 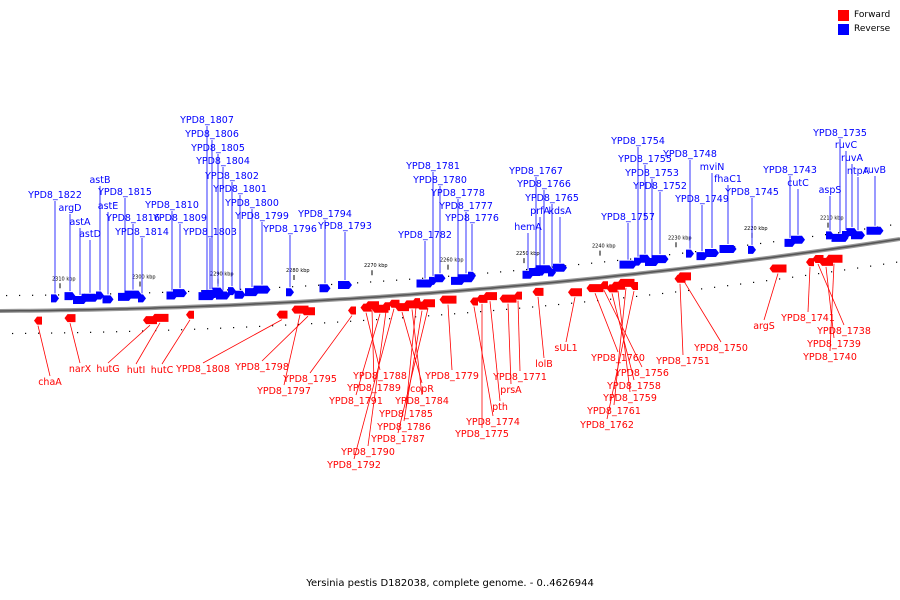 I want to click on scale-label: 2310 kbp, so click(x=64, y=279).